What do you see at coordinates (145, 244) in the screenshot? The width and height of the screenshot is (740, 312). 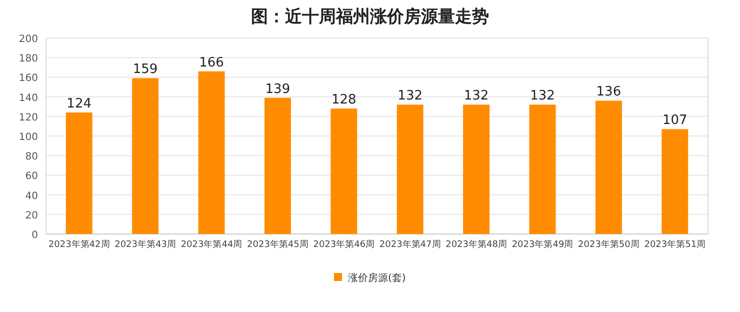 I see `x-tick-label: 2023年第43周` at bounding box center [145, 244].